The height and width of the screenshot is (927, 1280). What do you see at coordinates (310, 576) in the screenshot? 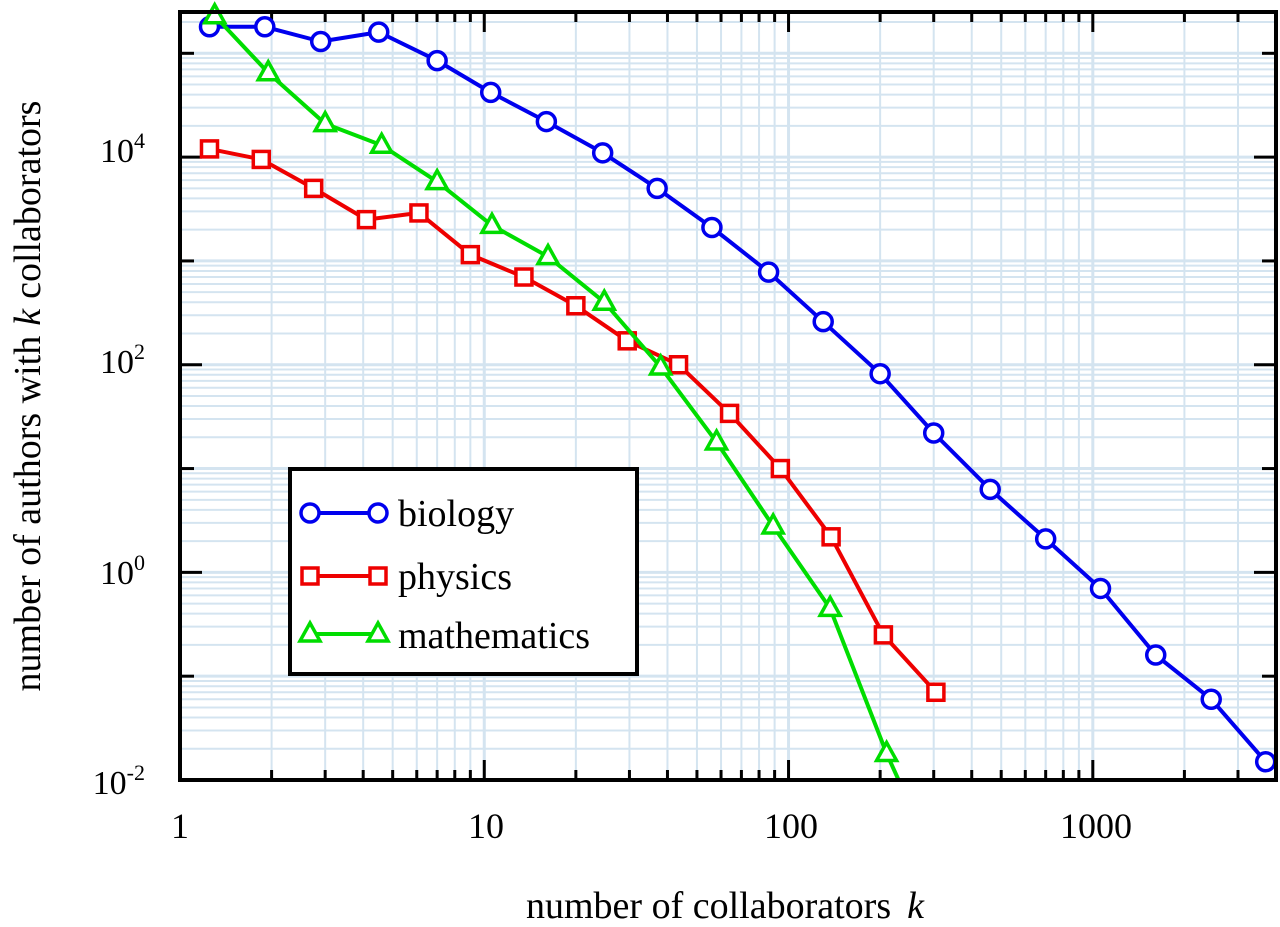
I see `legend-marker-physics` at bounding box center [310, 576].